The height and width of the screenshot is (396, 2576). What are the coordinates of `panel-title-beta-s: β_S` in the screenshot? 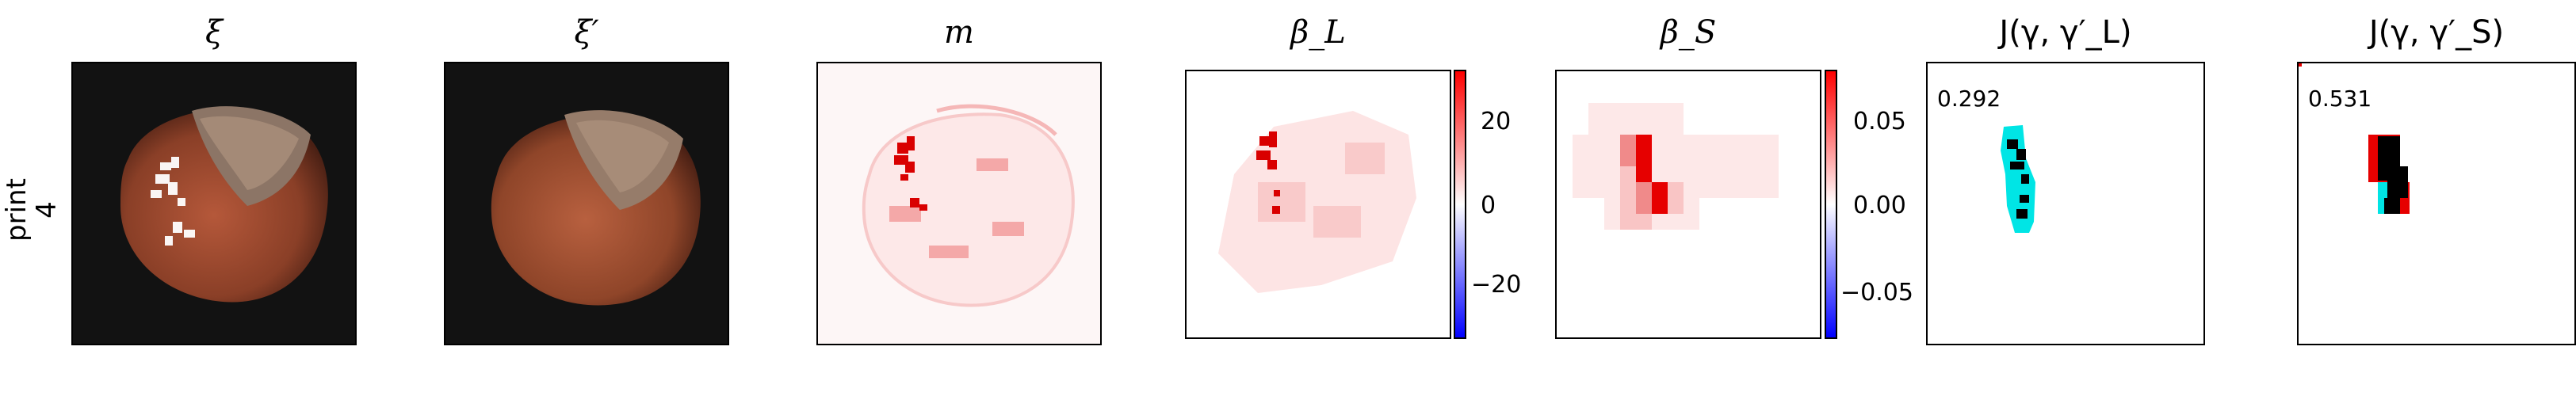 It's located at (1688, 32).